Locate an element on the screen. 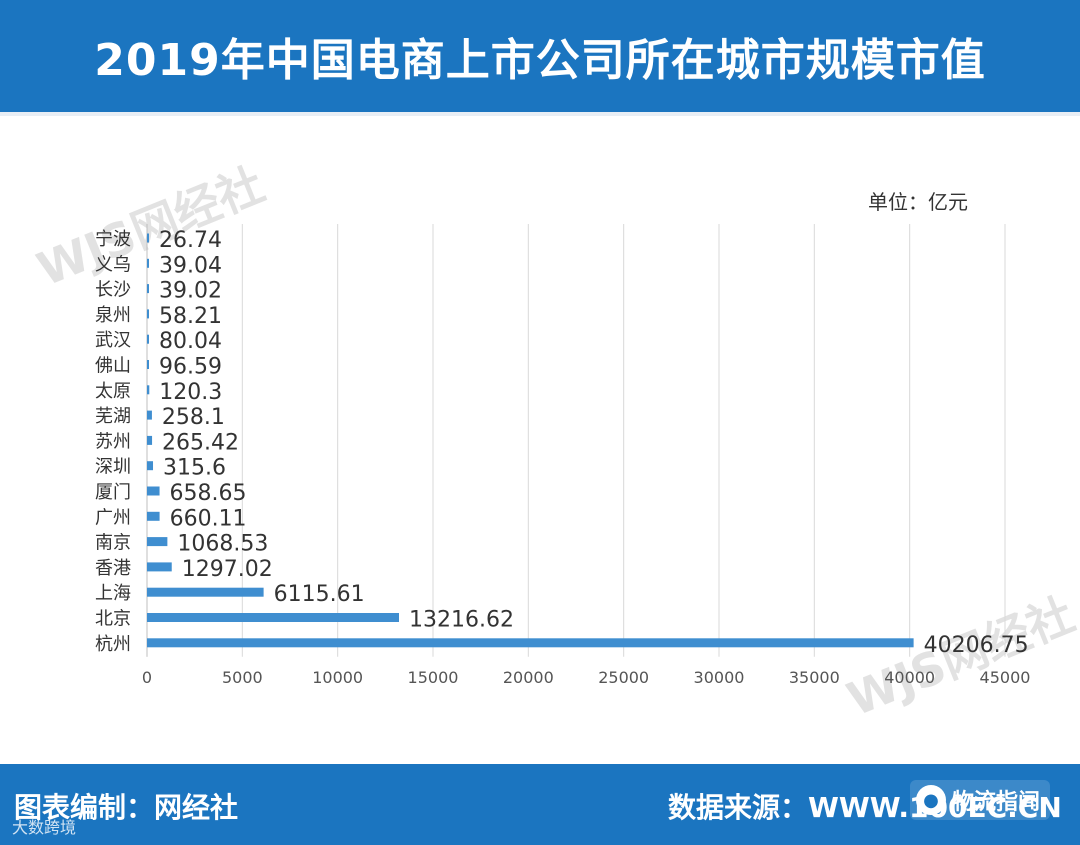 The height and width of the screenshot is (845, 1080). data-label: 58.21 is located at coordinates (190, 316).